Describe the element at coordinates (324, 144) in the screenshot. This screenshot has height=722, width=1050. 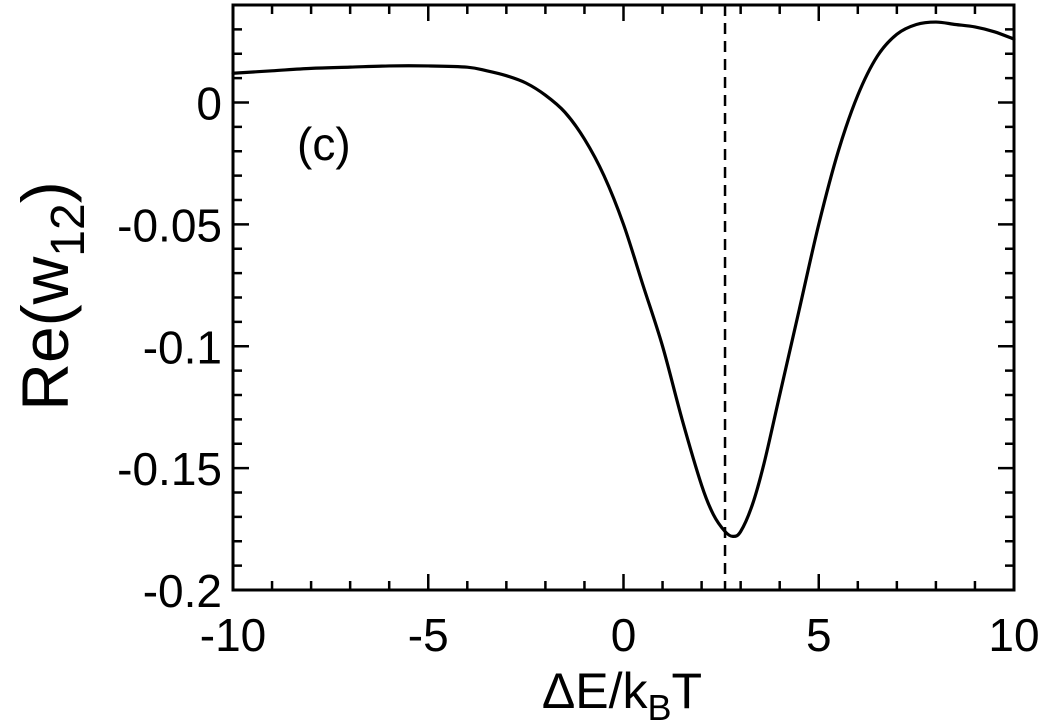
I see `panel-label: (c)` at that location.